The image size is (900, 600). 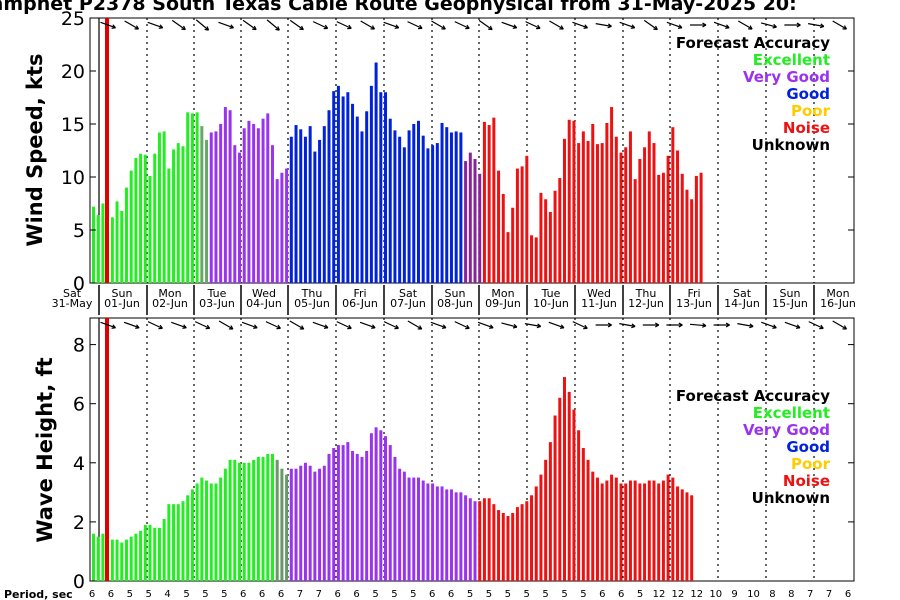 What do you see at coordinates (360, 303) in the screenshot?
I see `date-label: 06-Jun` at bounding box center [360, 303].